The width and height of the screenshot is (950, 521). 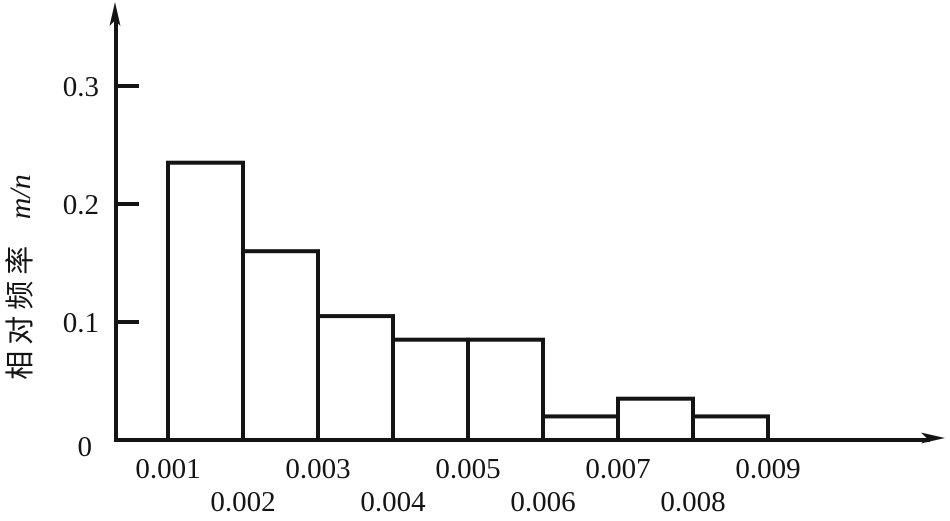 What do you see at coordinates (467, 469) in the screenshot?
I see `x-tick-label: 0.005` at bounding box center [467, 469].